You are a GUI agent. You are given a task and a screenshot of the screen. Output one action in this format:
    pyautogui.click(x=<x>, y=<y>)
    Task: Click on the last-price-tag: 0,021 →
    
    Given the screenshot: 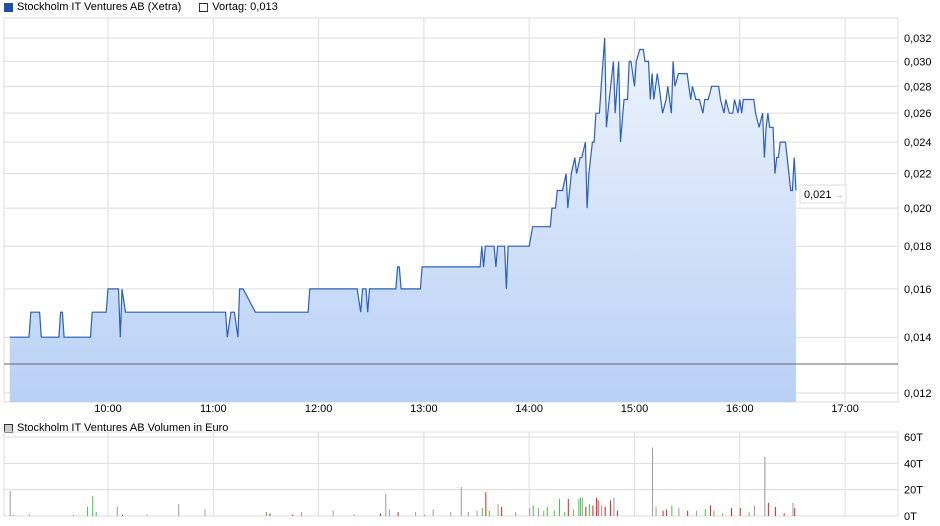 What is the action you would take?
    pyautogui.click(x=823, y=194)
    